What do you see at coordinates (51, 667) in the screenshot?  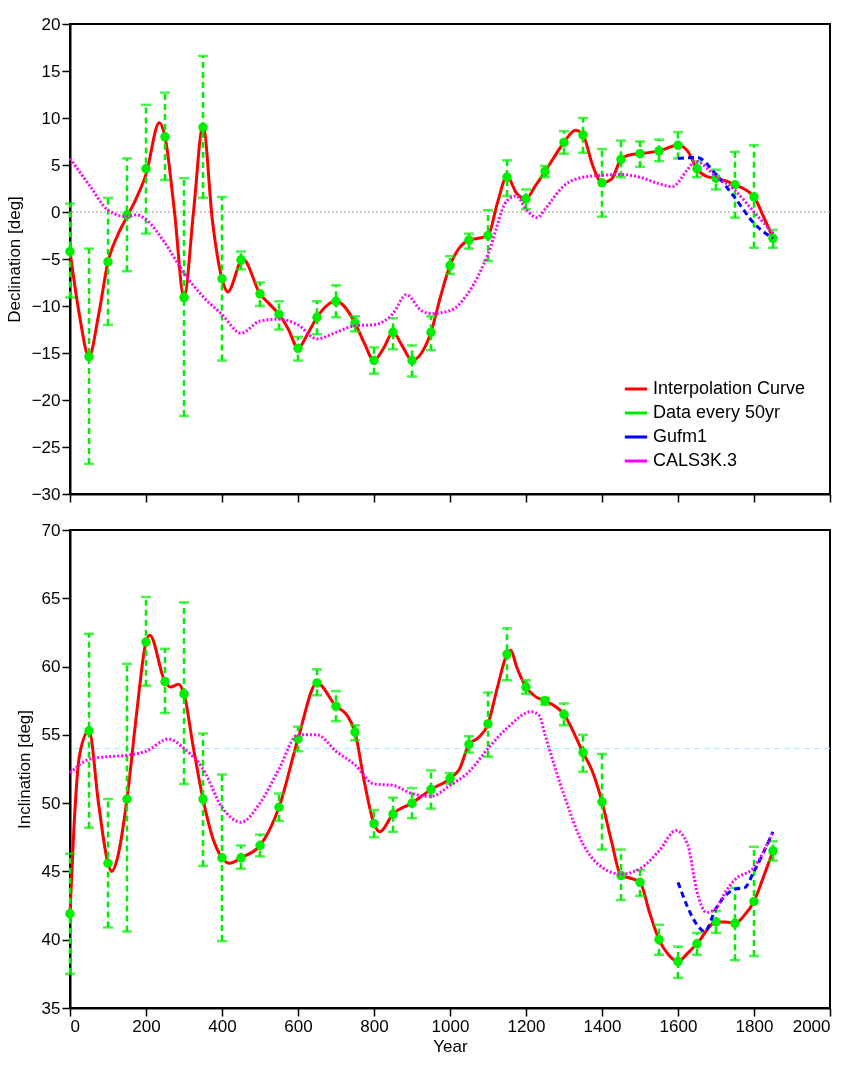 I see `y-tick-label: 60` at bounding box center [51, 667].